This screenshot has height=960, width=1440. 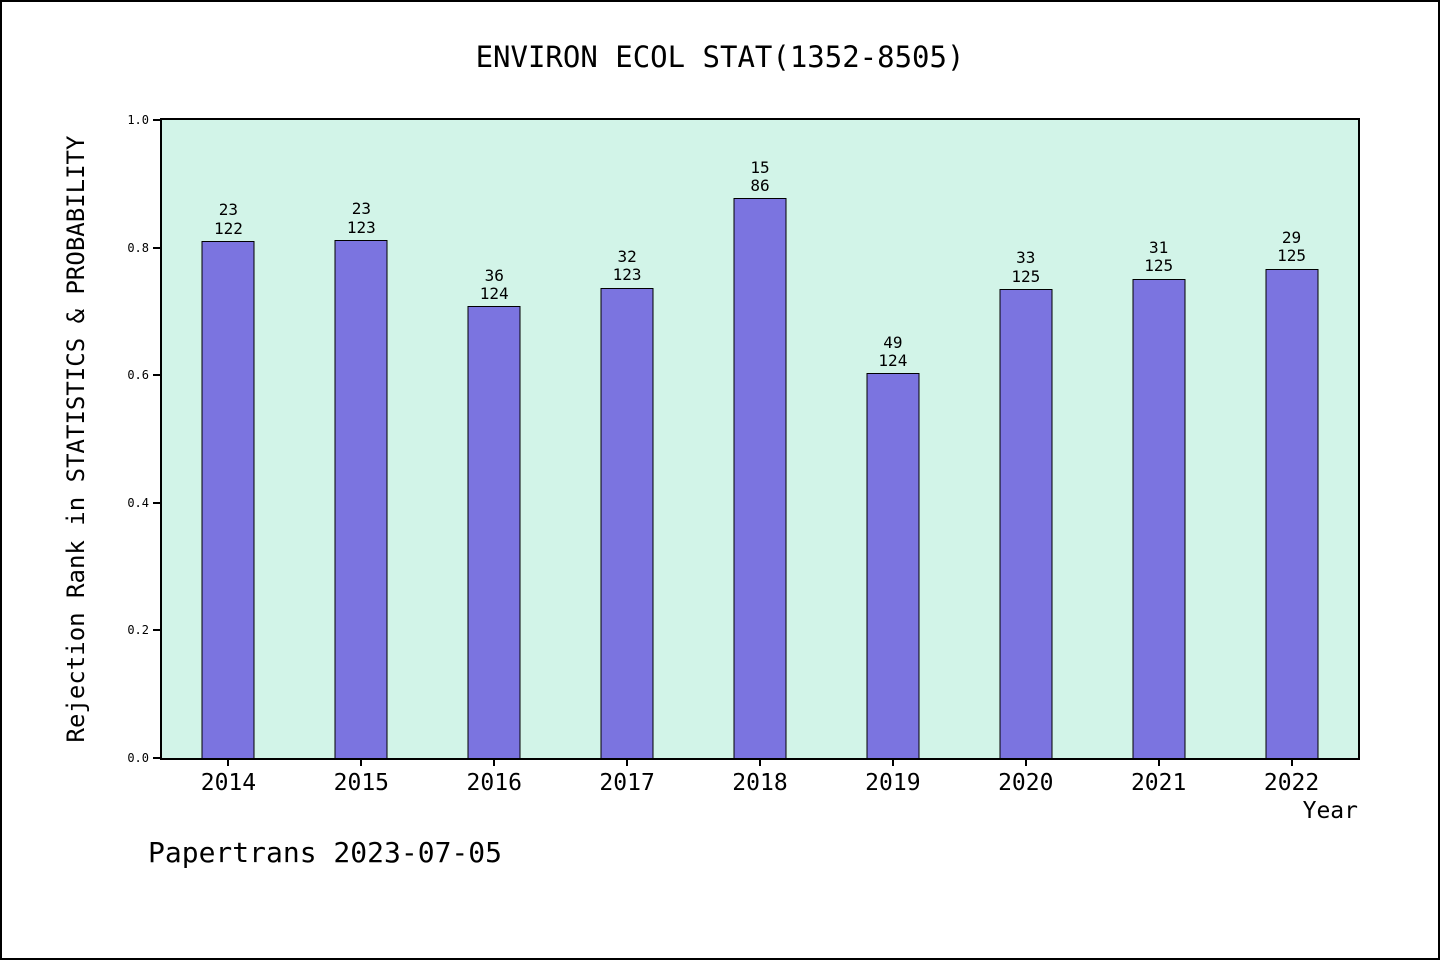 I want to click on bar-value-label-2020: 33 125, so click(x=1026, y=267).